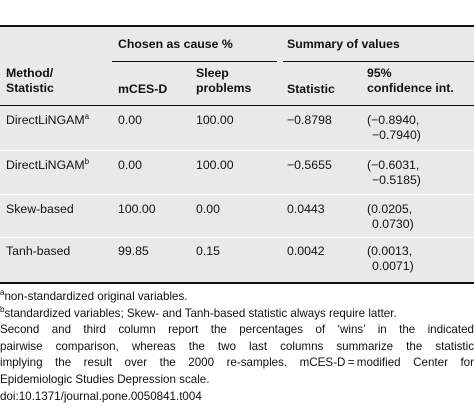 The image size is (474, 408). Describe the element at coordinates (224, 80) in the screenshot. I see `col-header-sleep: Sleep problems` at that location.